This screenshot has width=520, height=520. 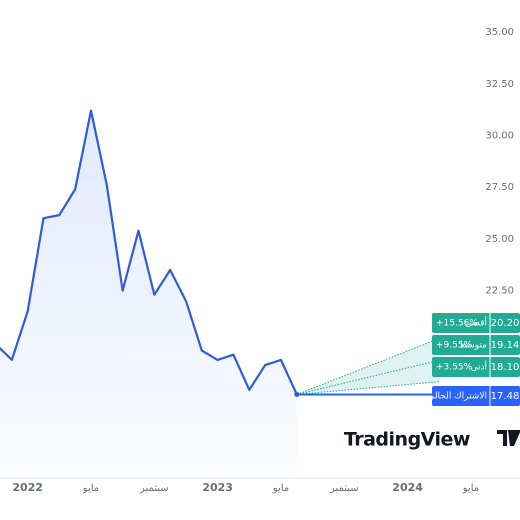 What do you see at coordinates (499, 135) in the screenshot?
I see `y-tick-label: 30.00` at bounding box center [499, 135].